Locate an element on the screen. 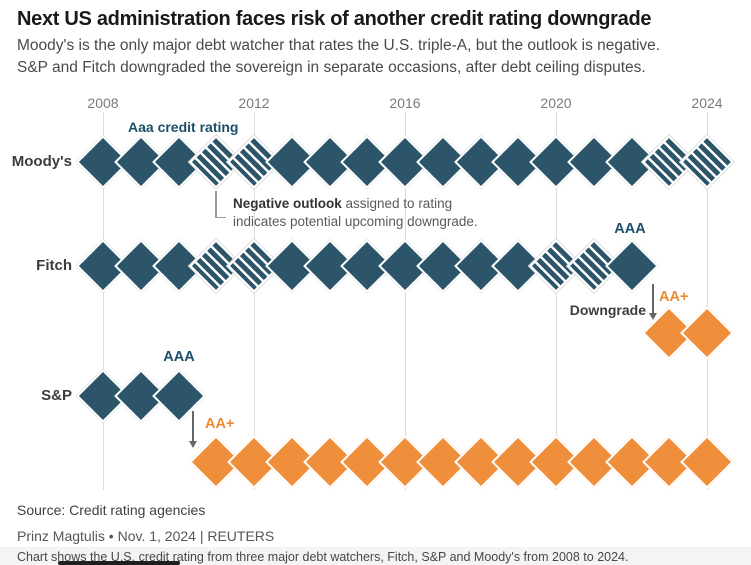 This screenshot has height=565, width=751. gridline-2012 is located at coordinates (254, 301).